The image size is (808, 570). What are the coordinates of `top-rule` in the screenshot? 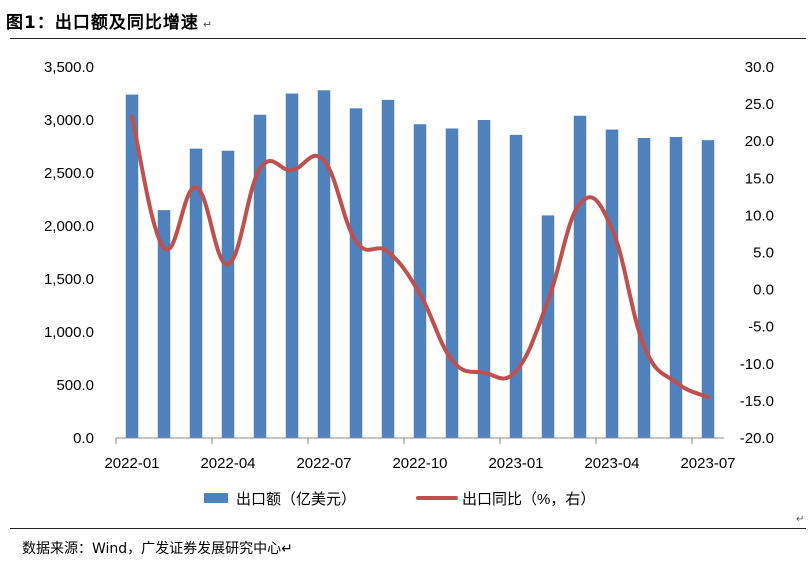 It's located at (408, 38).